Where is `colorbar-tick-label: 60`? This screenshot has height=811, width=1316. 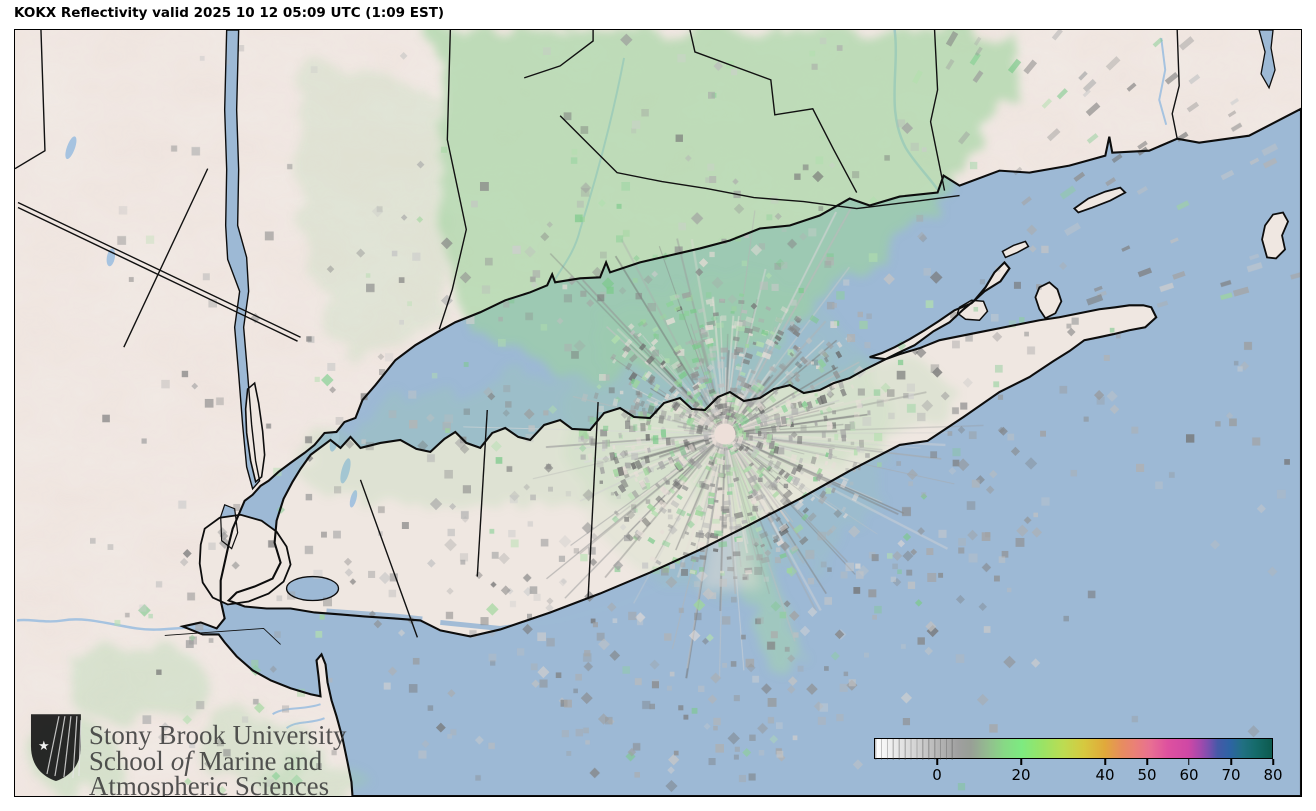
colorbar-tick-label: 60 is located at coordinates (1189, 775).